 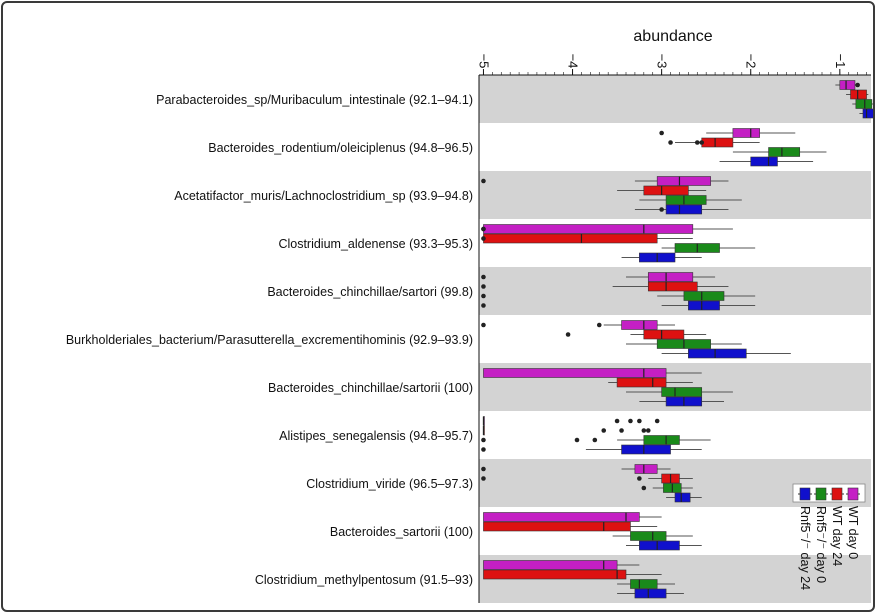 I want to click on legend-label: WT day 0, so click(x=853, y=532).